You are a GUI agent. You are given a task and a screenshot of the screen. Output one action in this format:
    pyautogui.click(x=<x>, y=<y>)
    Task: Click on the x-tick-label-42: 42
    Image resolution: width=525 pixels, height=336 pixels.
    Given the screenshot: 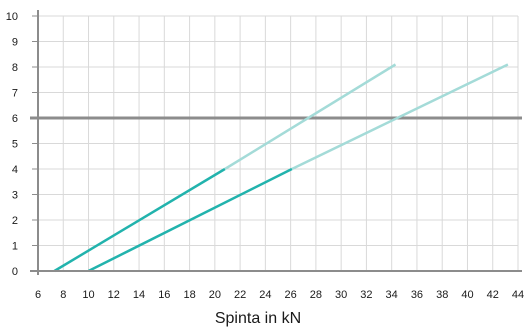 What is the action you would take?
    pyautogui.click(x=493, y=295)
    